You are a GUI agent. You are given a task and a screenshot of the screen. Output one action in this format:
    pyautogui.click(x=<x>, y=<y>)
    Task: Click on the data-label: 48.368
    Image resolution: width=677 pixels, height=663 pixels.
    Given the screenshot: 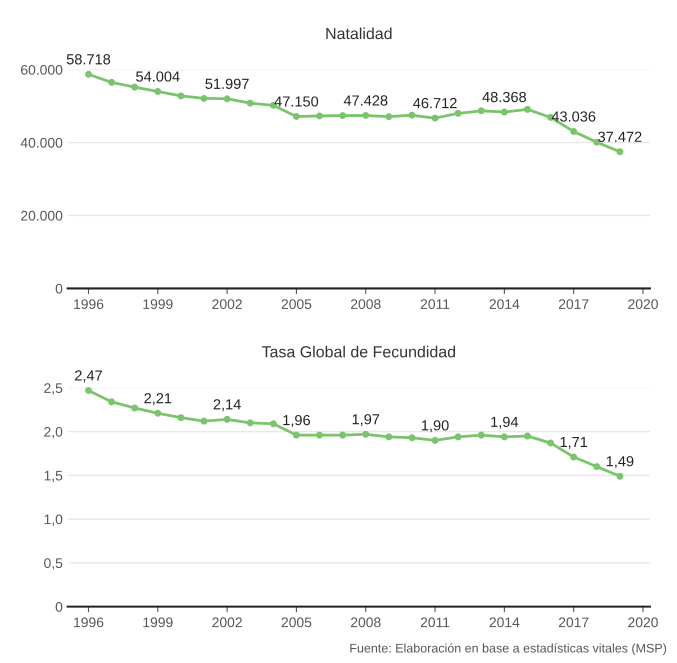 What is the action you would take?
    pyautogui.click(x=504, y=97)
    